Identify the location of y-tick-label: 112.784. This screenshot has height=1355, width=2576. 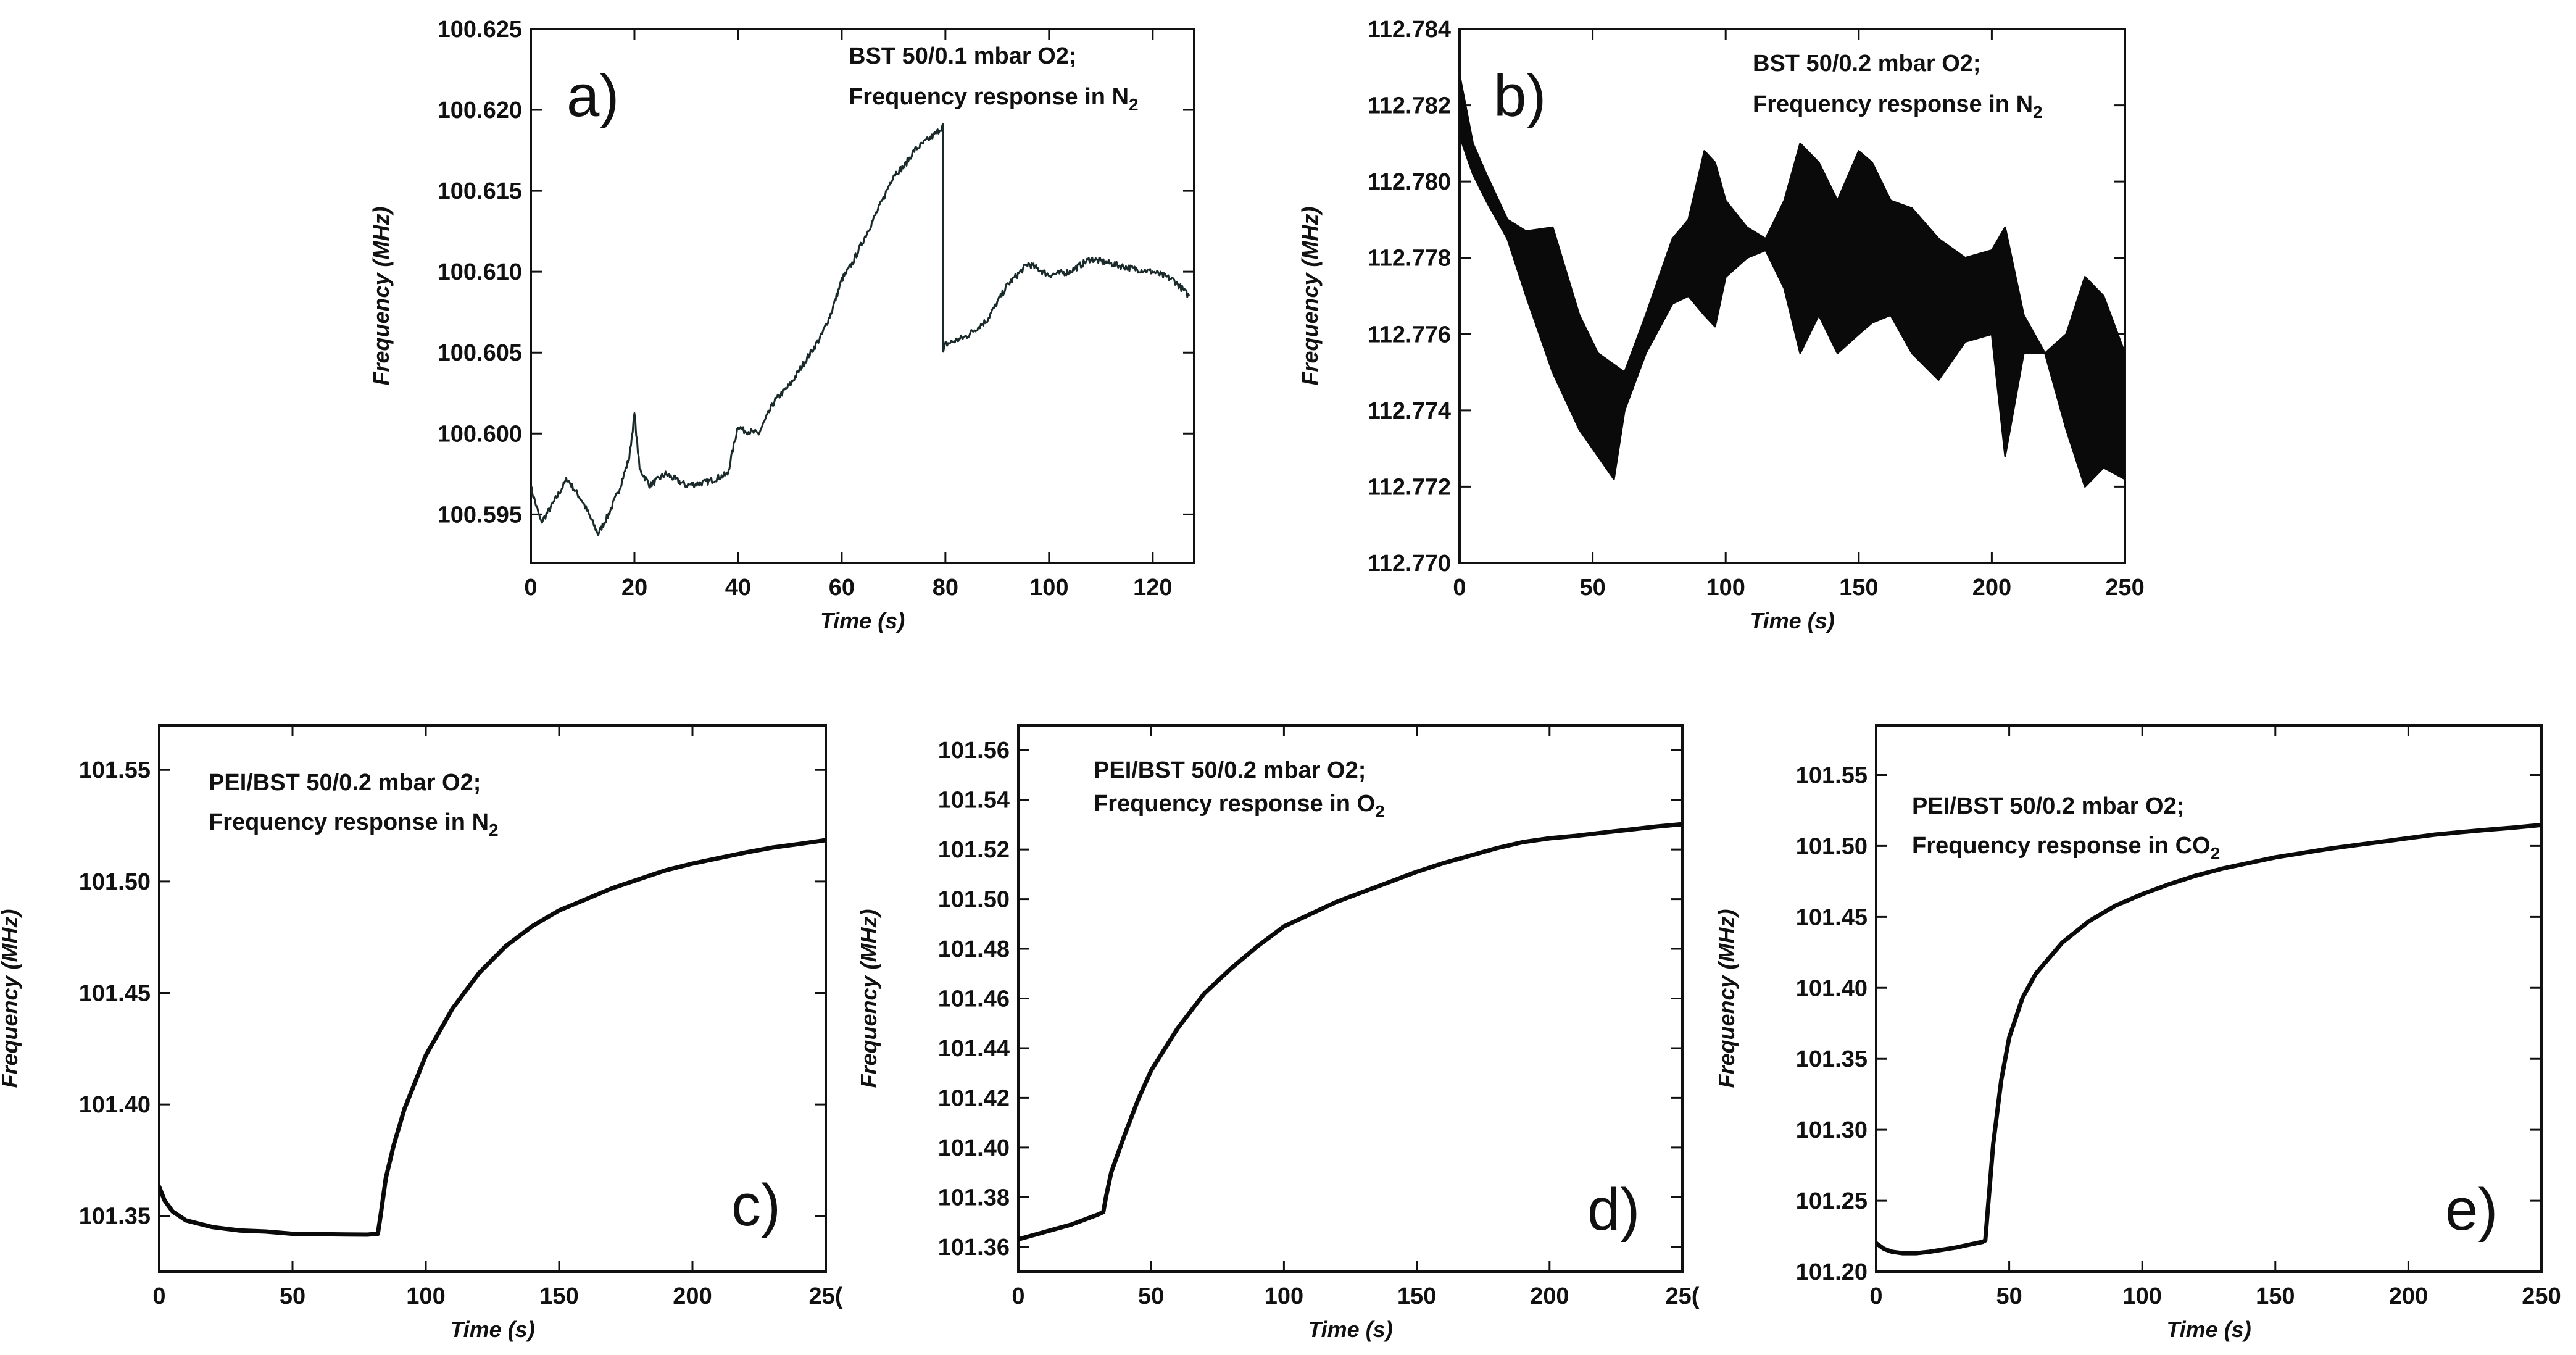
(1409, 30).